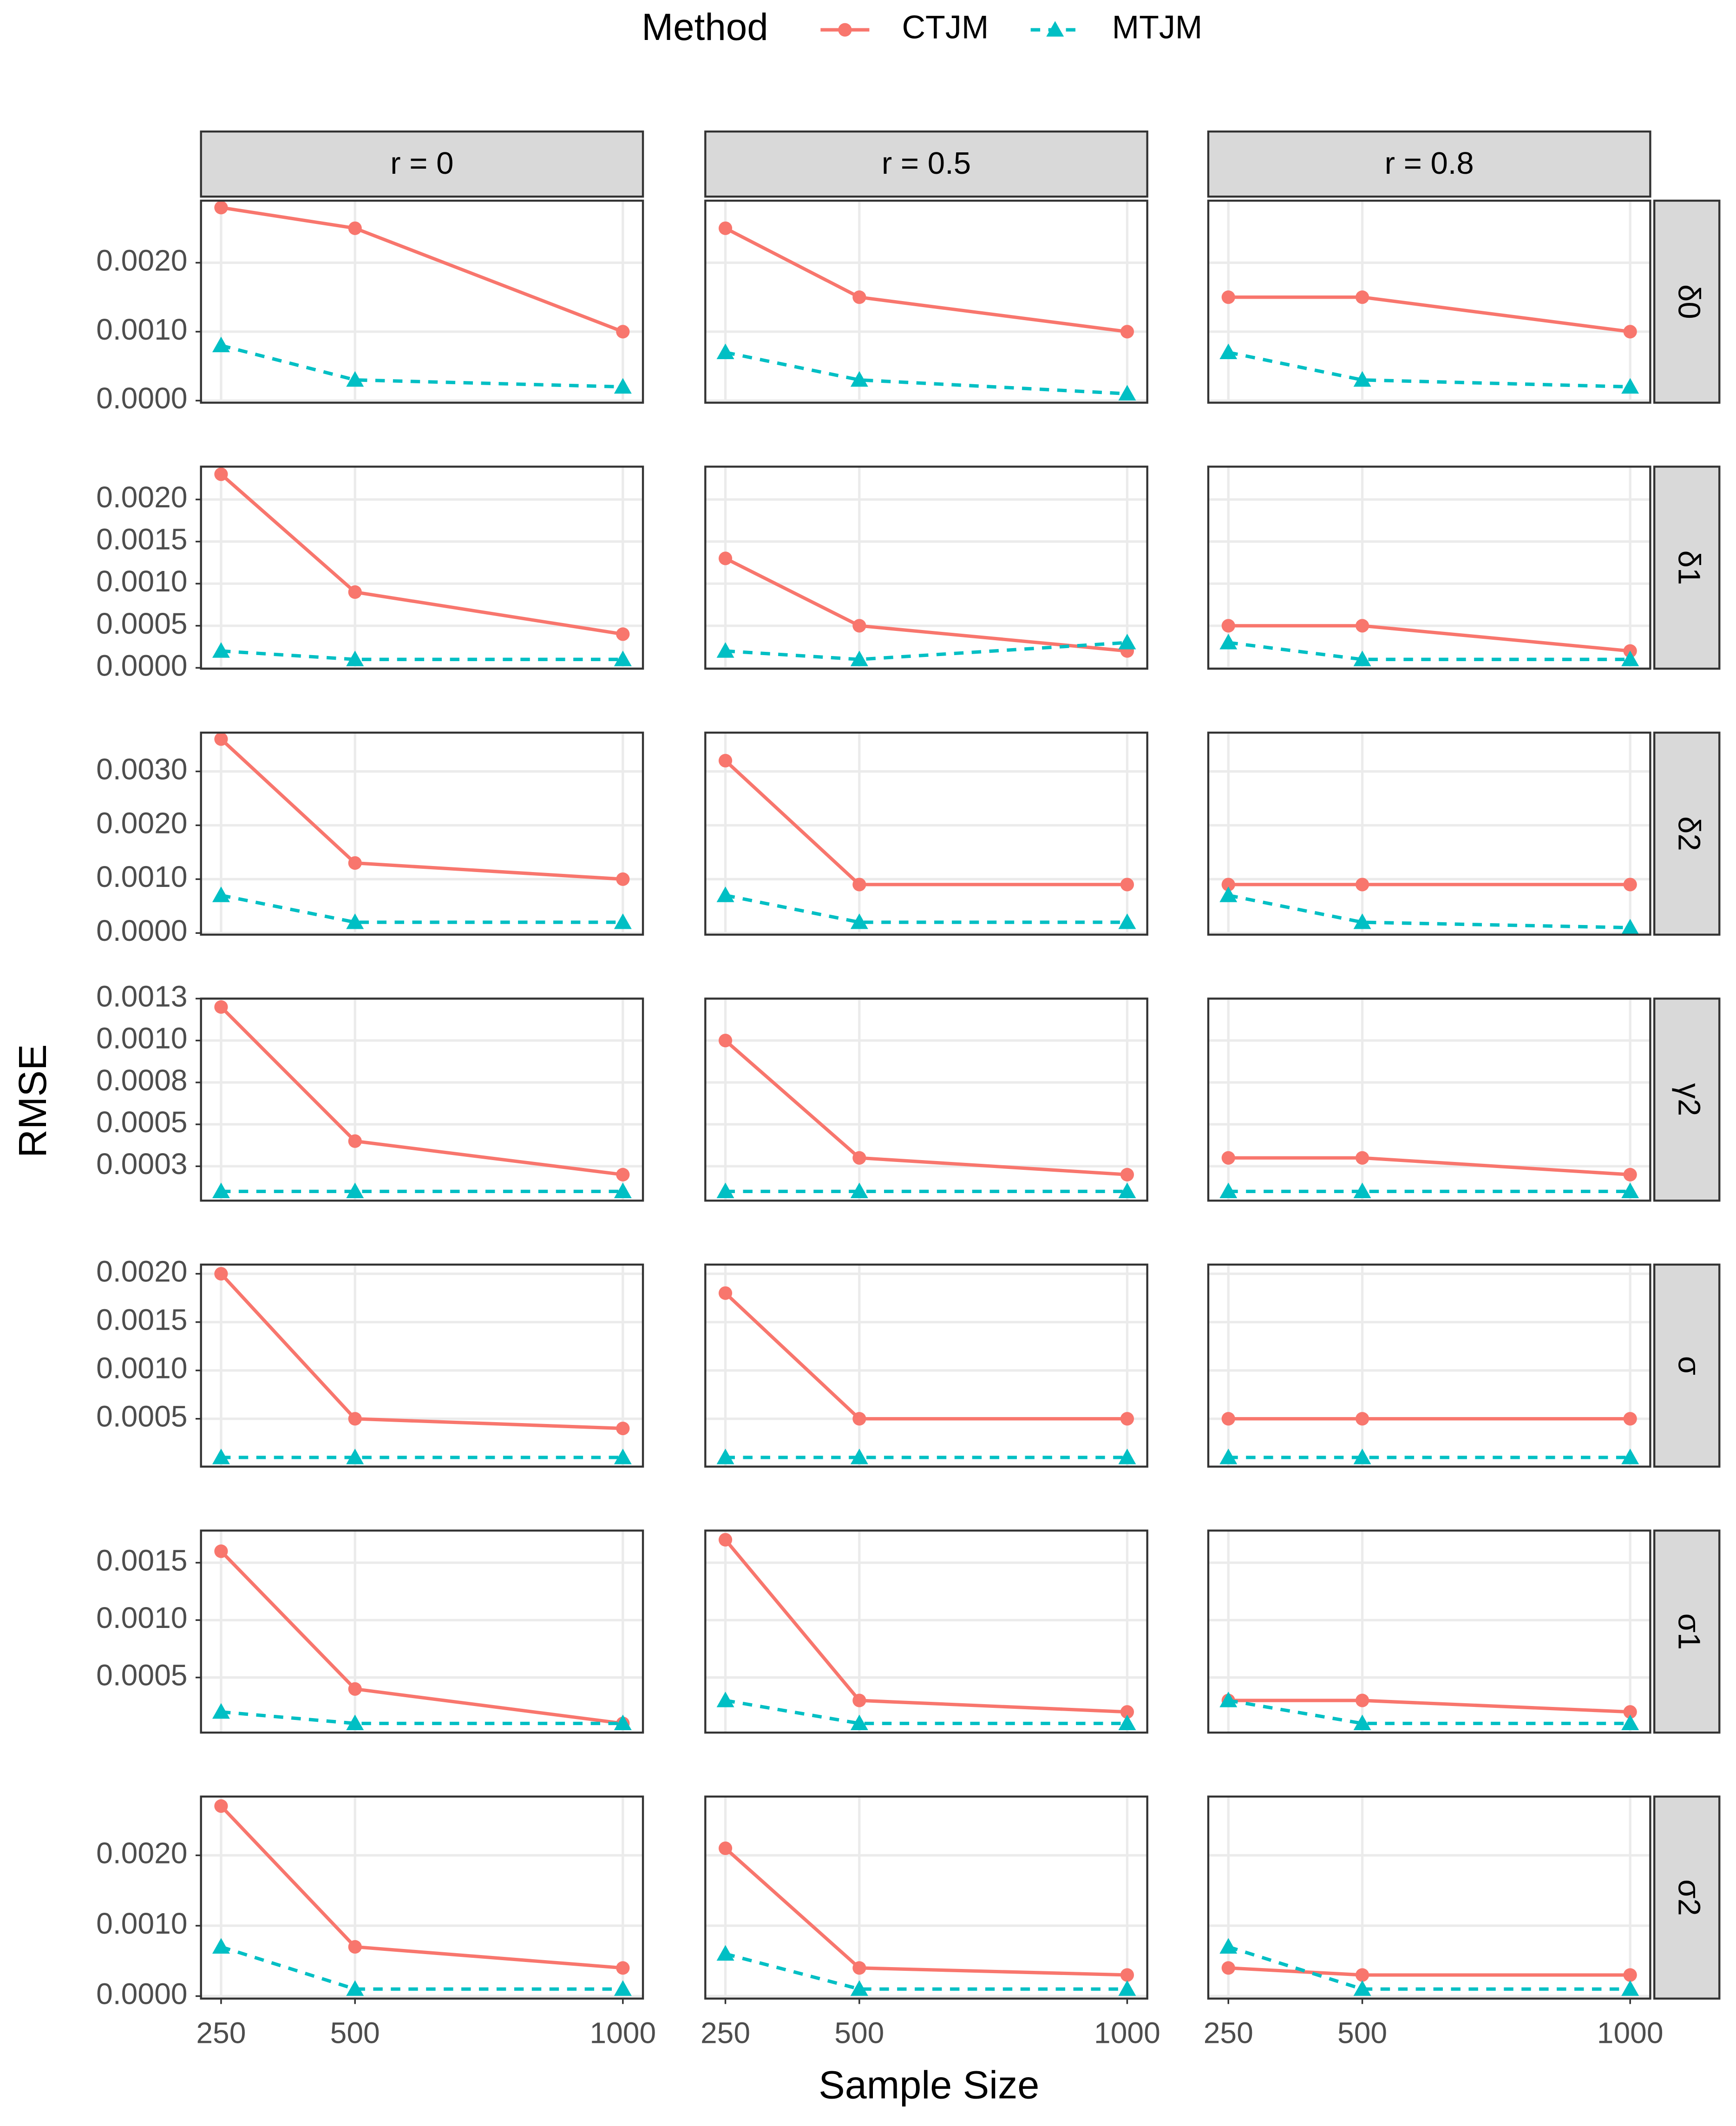 The height and width of the screenshot is (2126, 1736). I want to click on y-tick-label: 0.0013, so click(141, 996).